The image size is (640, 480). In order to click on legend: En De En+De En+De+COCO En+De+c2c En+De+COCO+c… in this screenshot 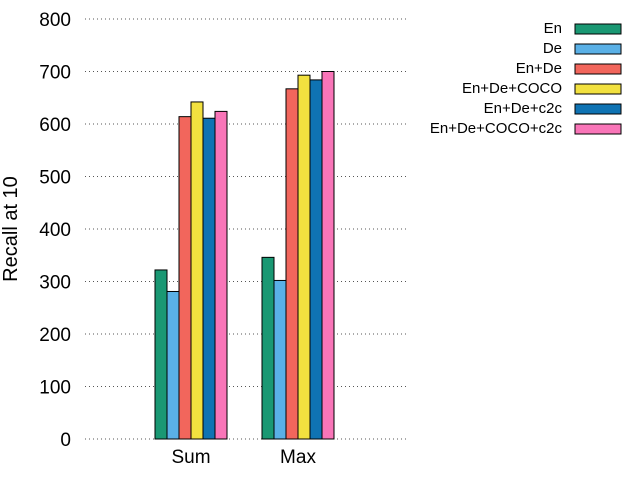, I will do `click(526, 78)`.